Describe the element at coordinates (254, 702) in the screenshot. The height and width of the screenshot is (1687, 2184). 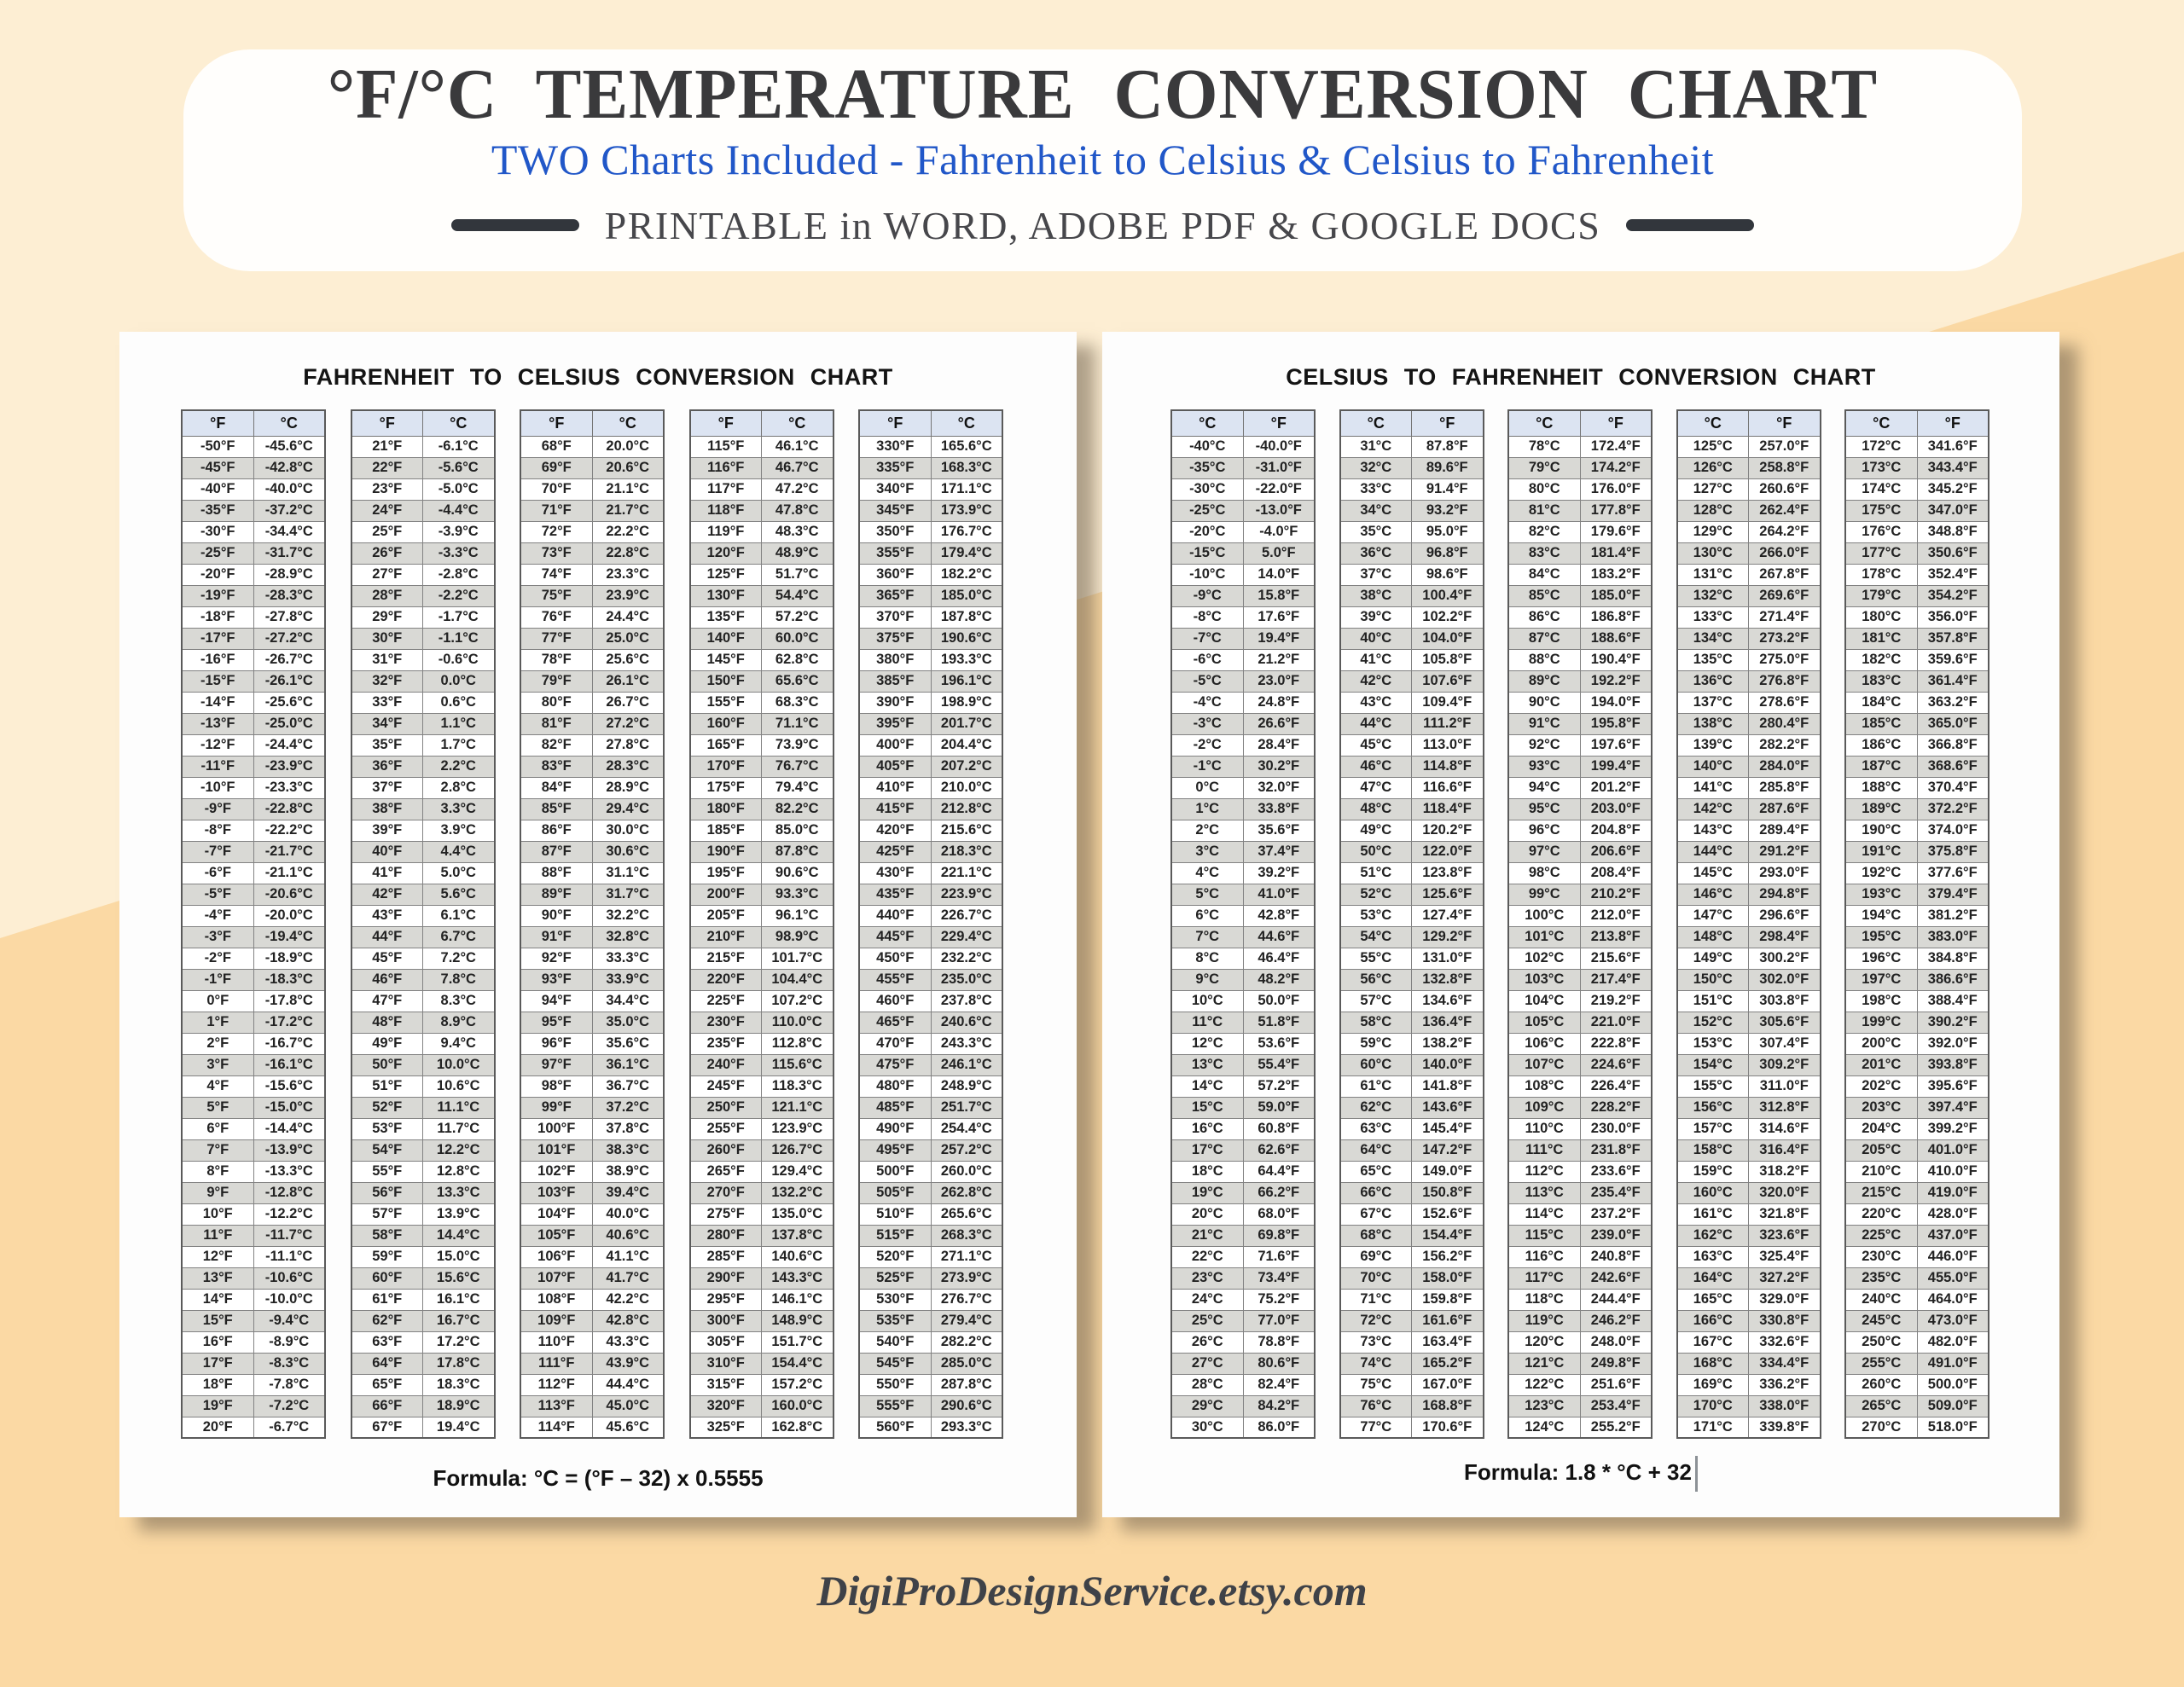
I see `table-row: -14°F -25.6°C` at that location.